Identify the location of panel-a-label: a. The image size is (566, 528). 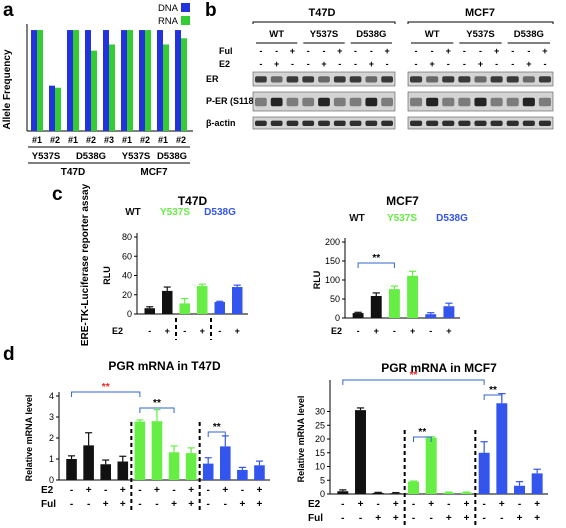
(8, 10).